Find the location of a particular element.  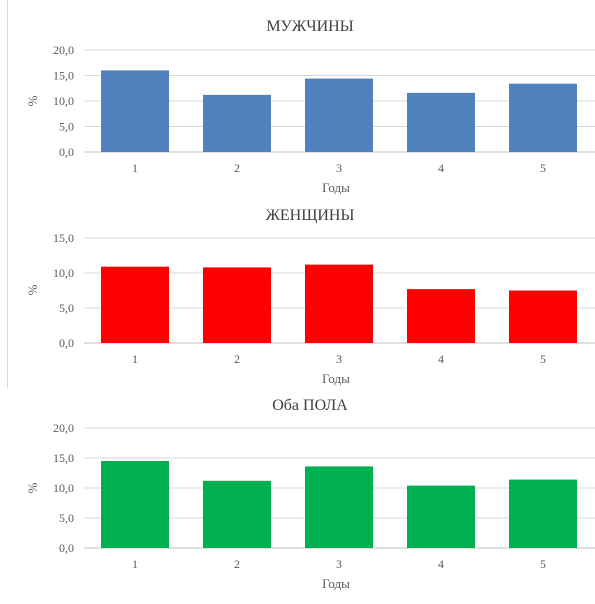

chart-2-title: ЖЕНЩИНЫ is located at coordinates (310, 215).